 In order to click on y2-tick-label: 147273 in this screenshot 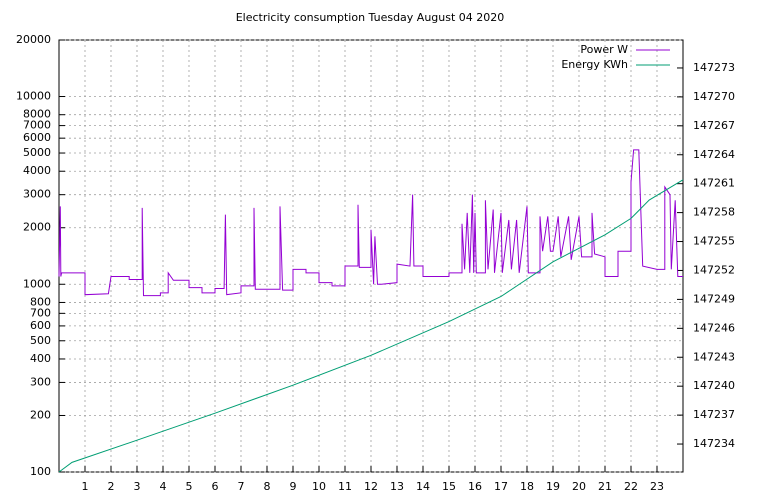, I will do `click(714, 67)`.